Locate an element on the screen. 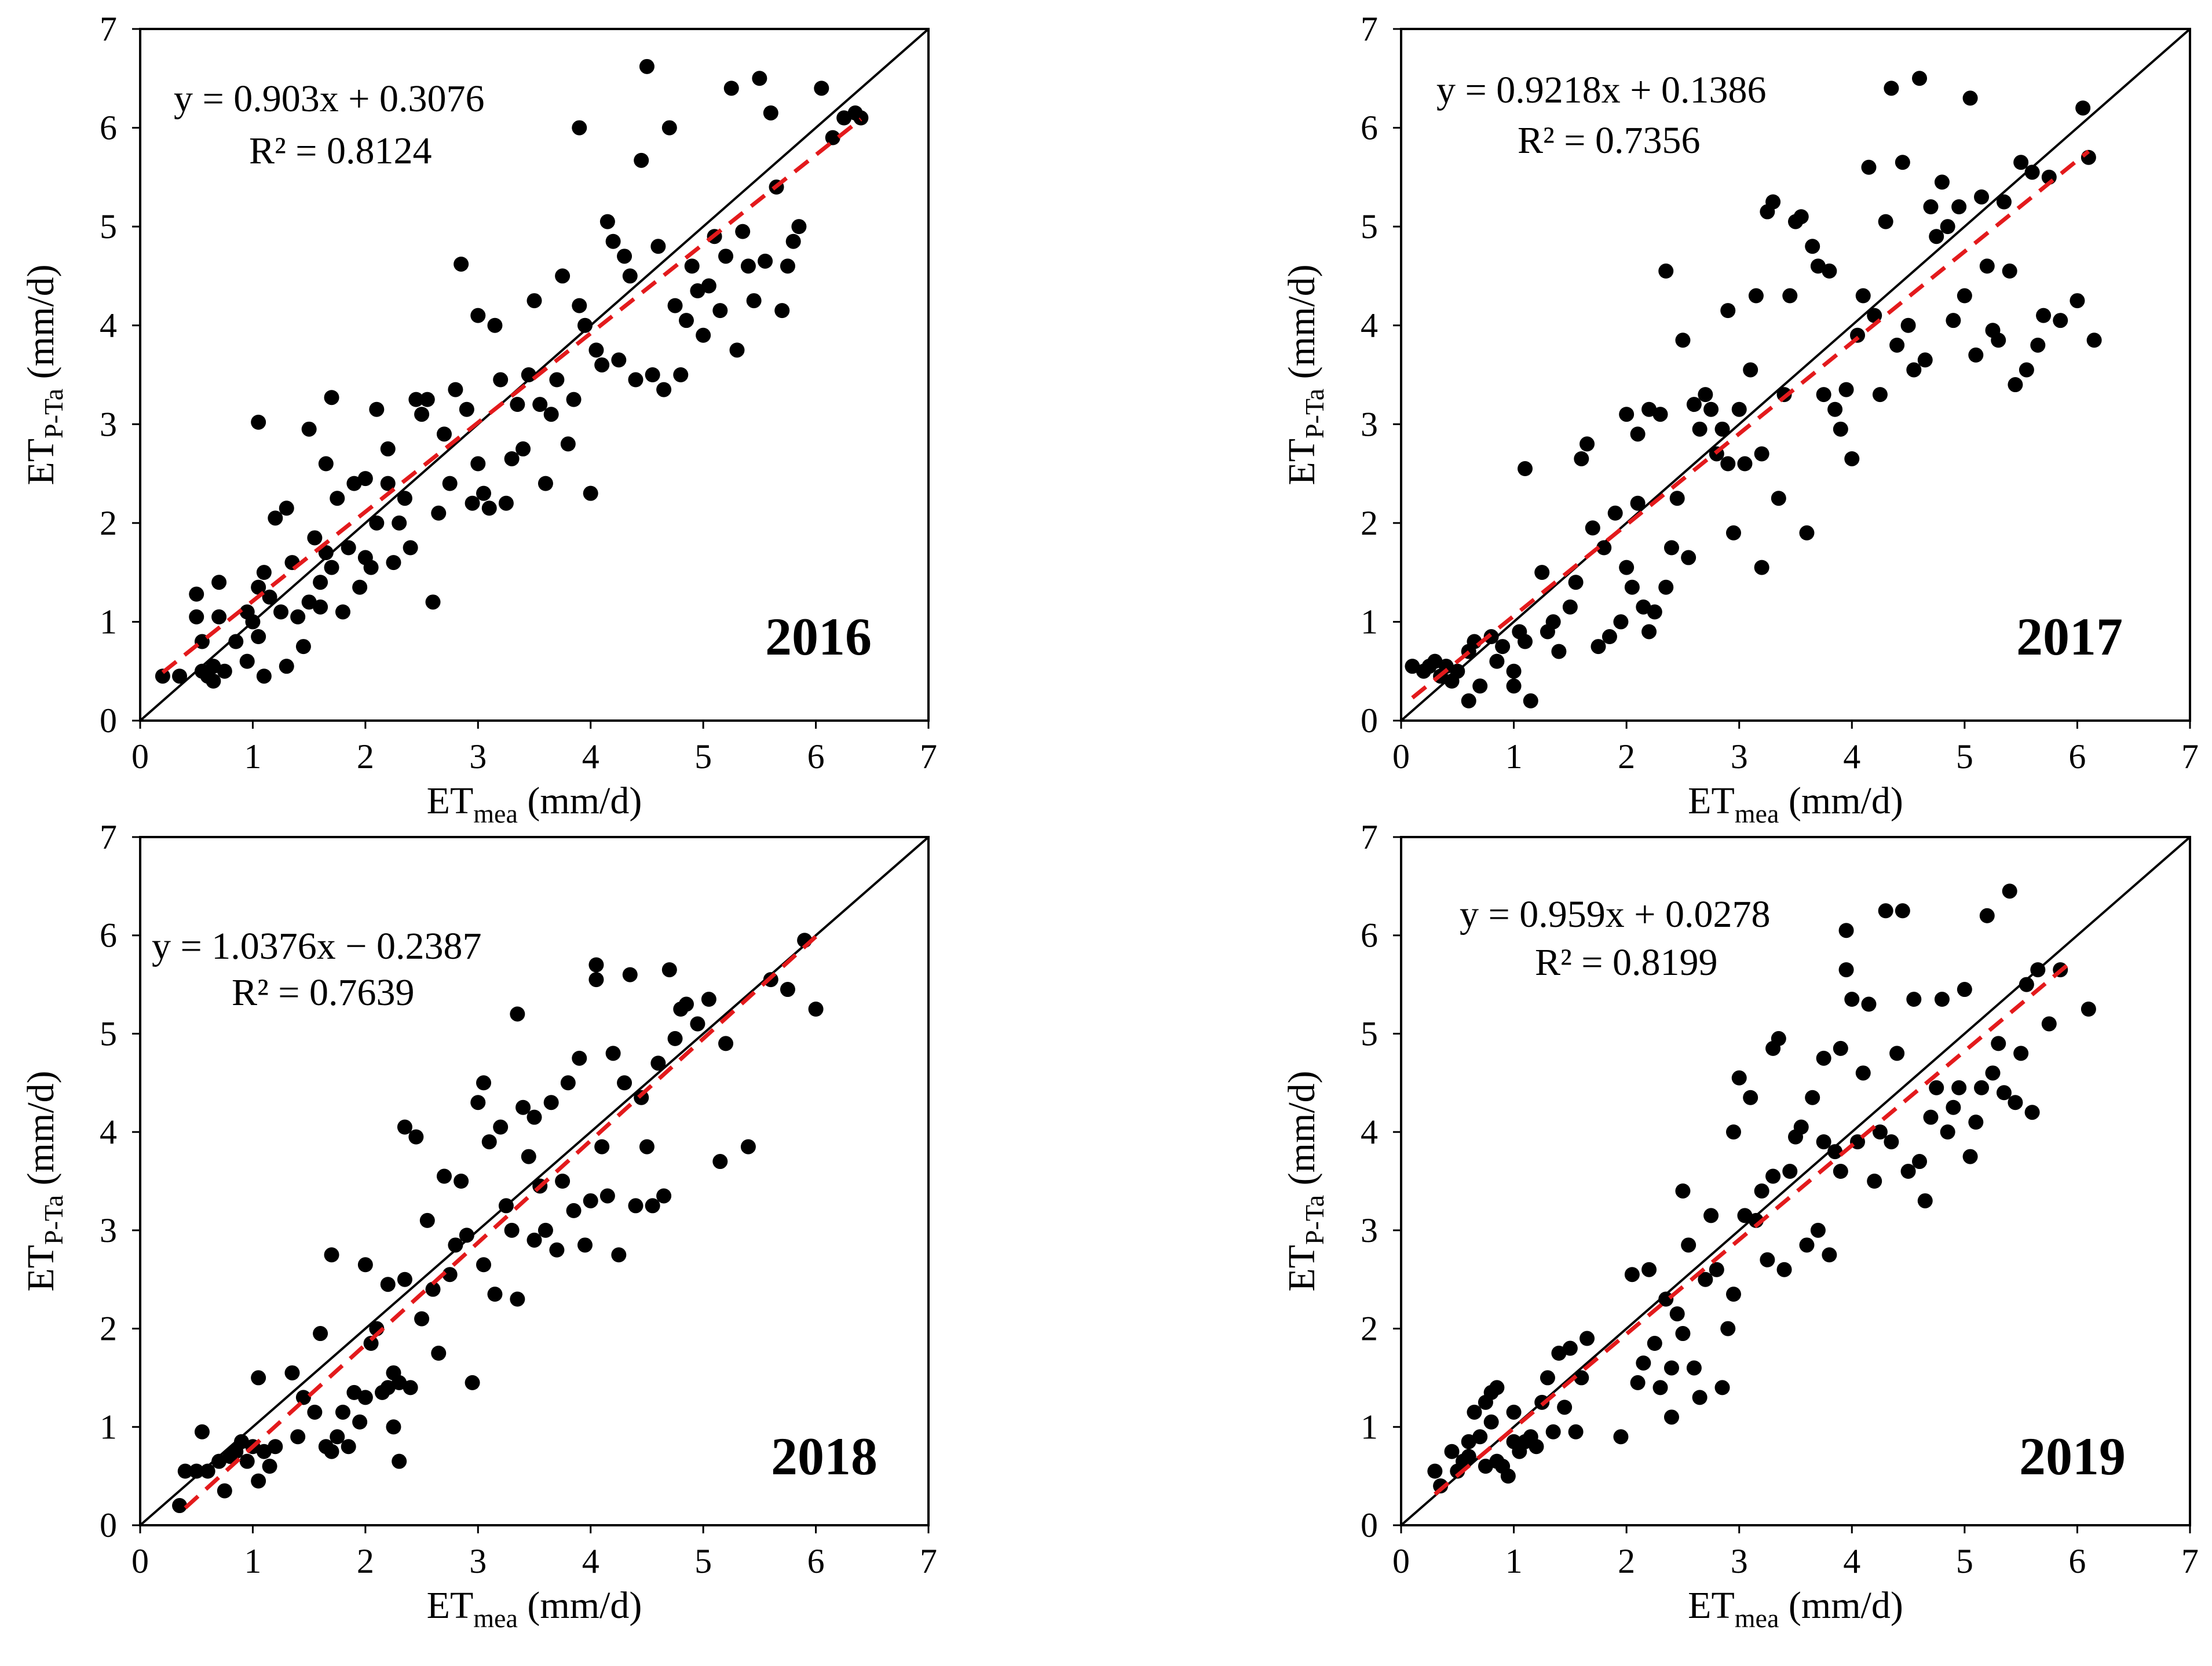 The image size is (2212, 1666). regression-equation: y = 0.959x + 0.0278 is located at coordinates (1615, 914).